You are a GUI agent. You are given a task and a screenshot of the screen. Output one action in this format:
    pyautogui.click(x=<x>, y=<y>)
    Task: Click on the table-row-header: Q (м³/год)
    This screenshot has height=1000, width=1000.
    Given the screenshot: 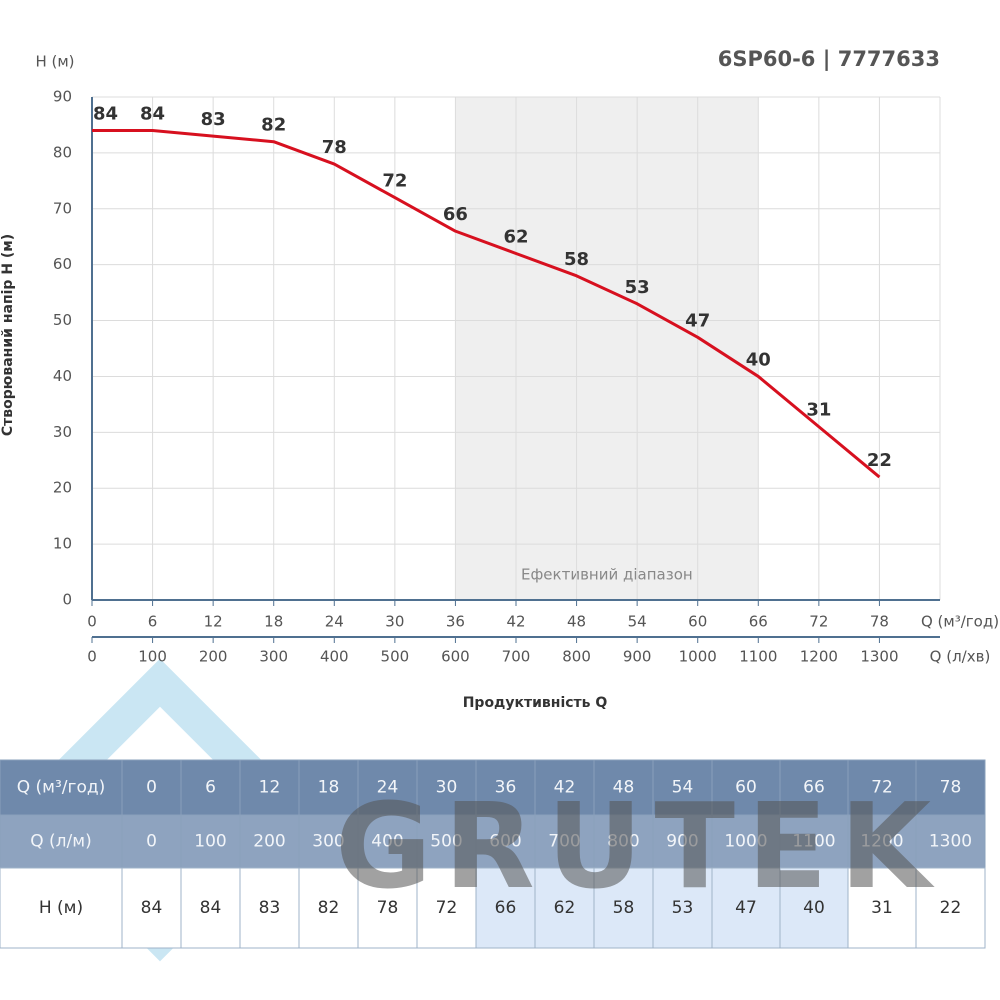 What is the action you would take?
    pyautogui.click(x=61, y=788)
    